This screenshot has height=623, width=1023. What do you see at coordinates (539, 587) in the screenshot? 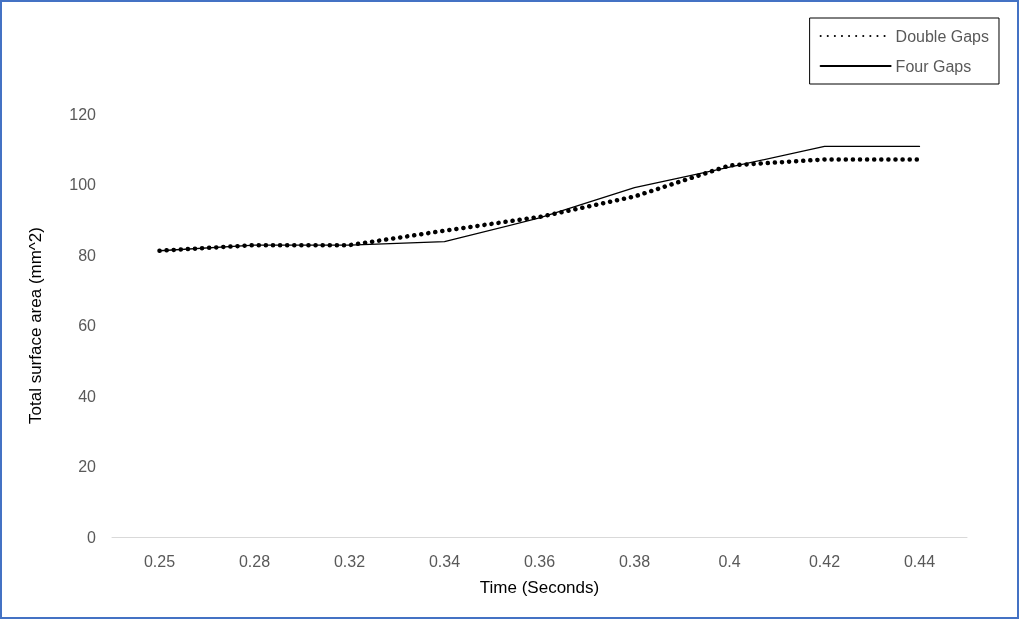
I see `x-axis-title: Time (Seconds)` at bounding box center [539, 587].